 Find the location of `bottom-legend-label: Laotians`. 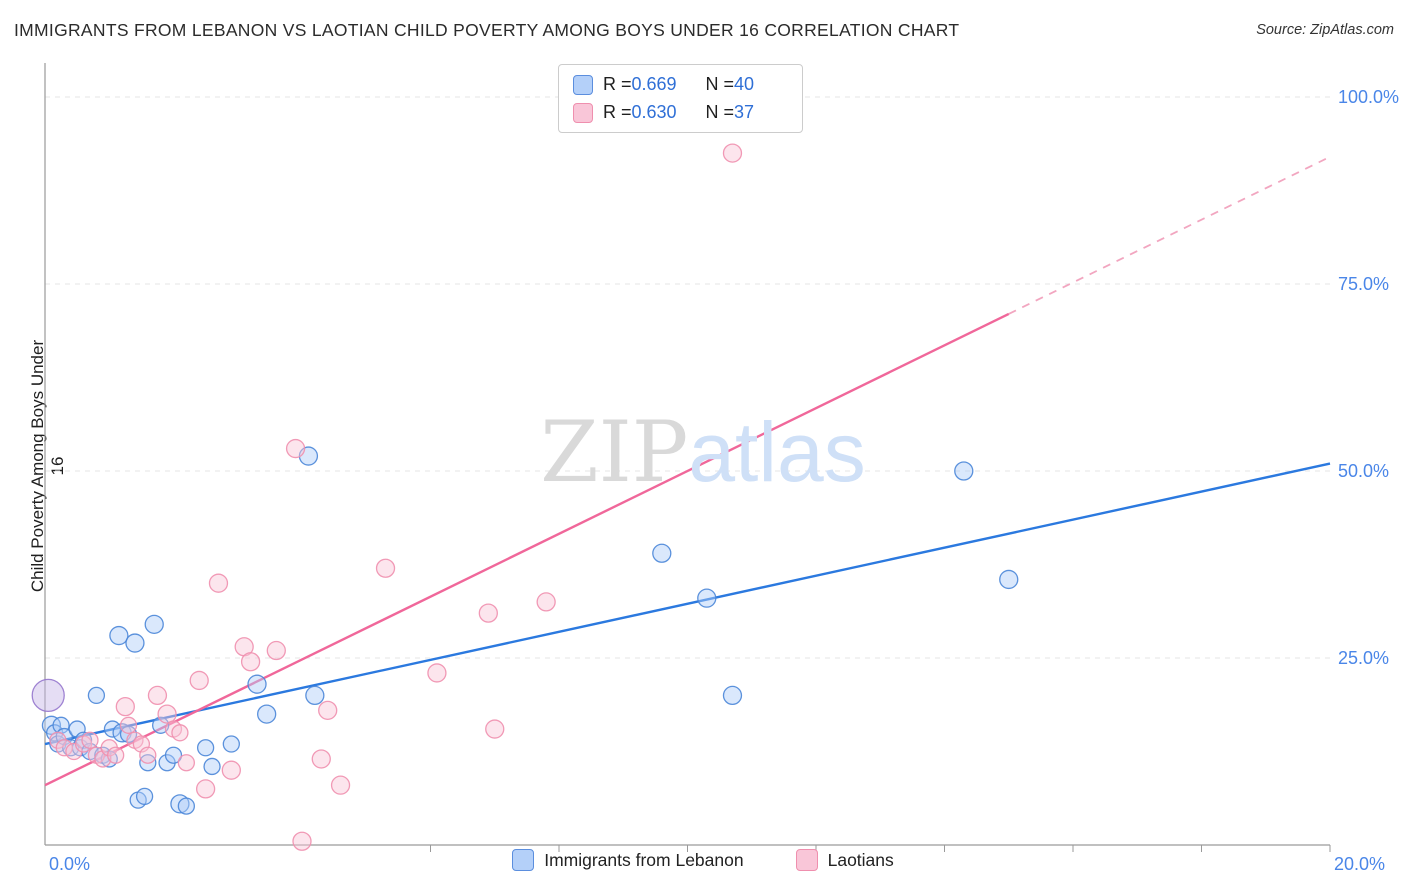

bottom-legend-label: Laotians is located at coordinates (860, 859).